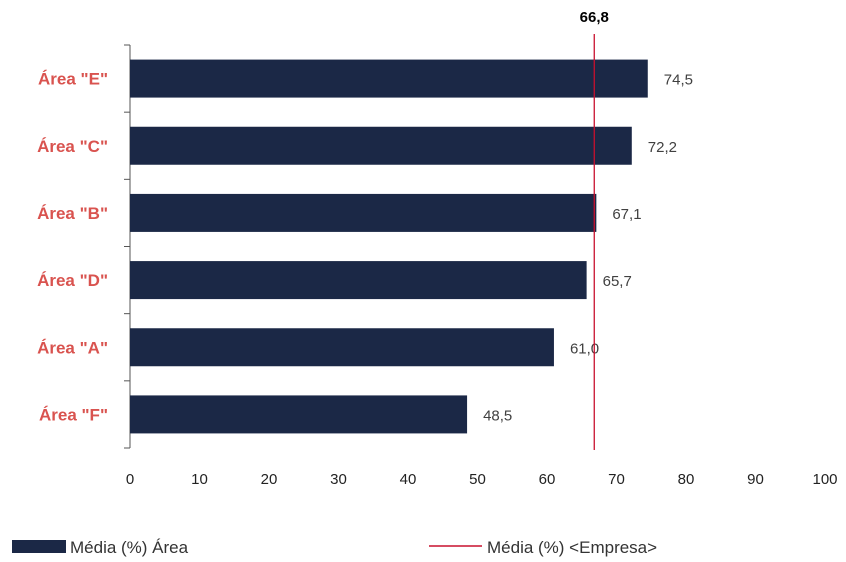 Image resolution: width=846 pixels, height=562 pixels. Describe the element at coordinates (73, 79) in the screenshot. I see `category-label: Área "E"` at that location.